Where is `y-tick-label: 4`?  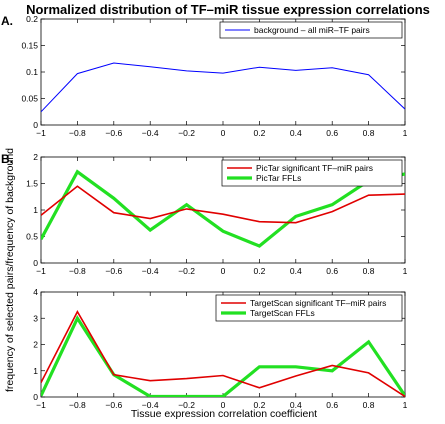 y-tick-label: 4 is located at coordinates (35, 292).